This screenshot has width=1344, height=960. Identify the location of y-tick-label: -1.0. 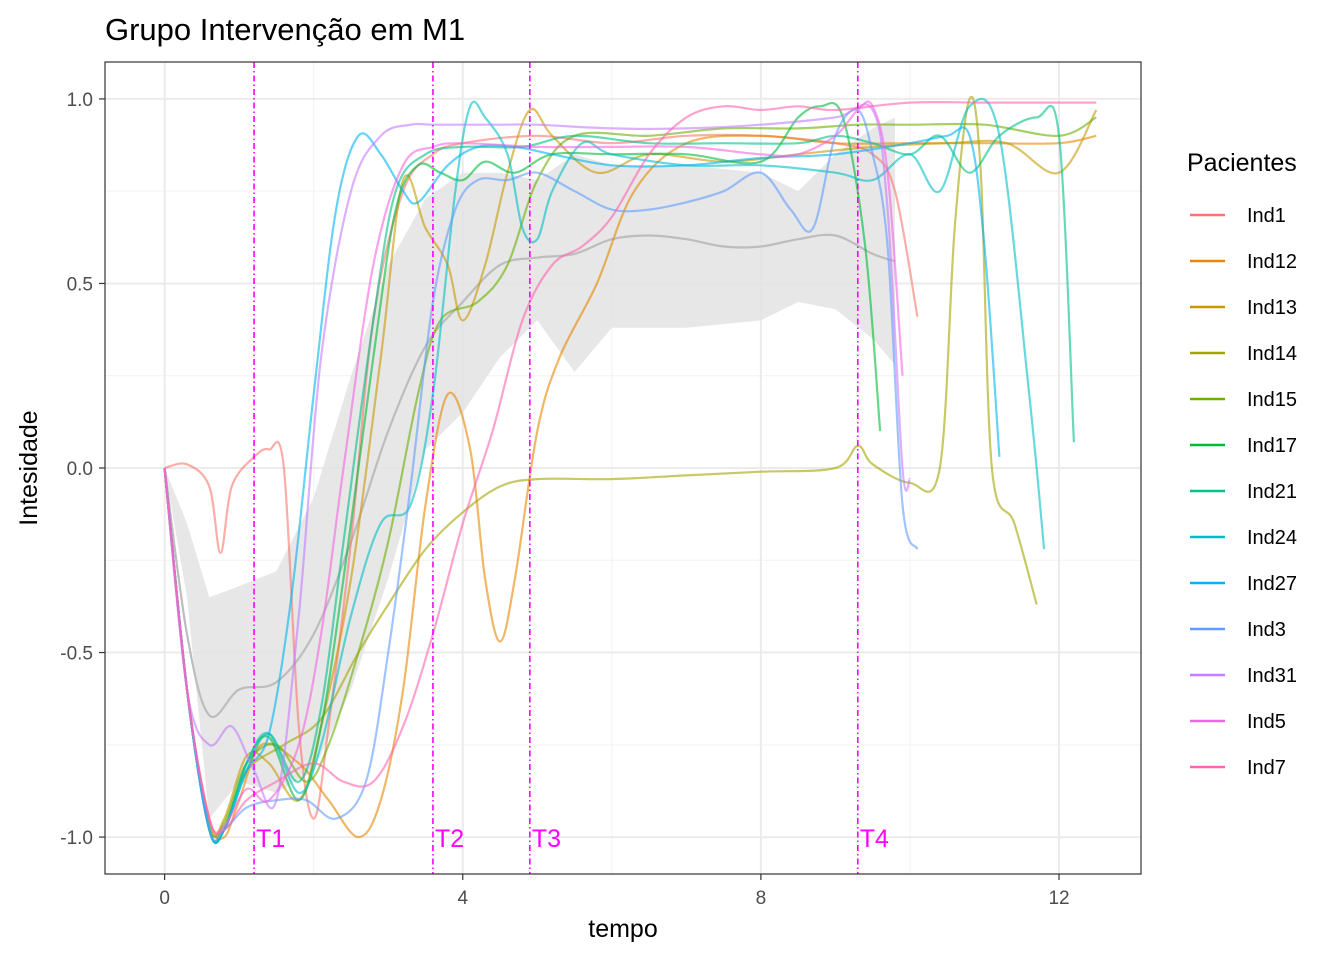
(76, 838).